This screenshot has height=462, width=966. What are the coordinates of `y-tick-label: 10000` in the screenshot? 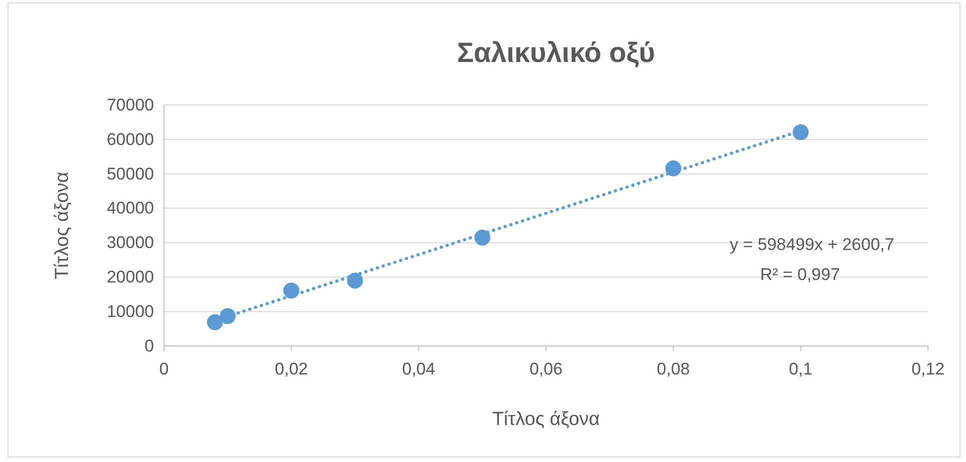 It's located at (130, 312).